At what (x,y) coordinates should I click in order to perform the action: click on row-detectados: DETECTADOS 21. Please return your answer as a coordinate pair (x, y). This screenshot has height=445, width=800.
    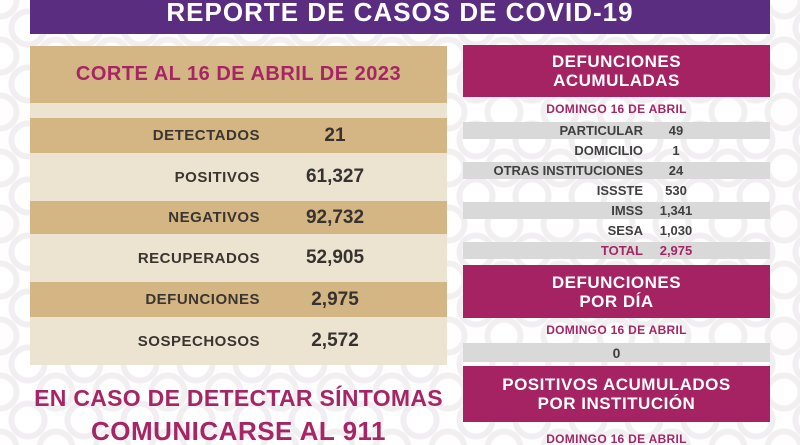
    Looking at the image, I should click on (238, 135).